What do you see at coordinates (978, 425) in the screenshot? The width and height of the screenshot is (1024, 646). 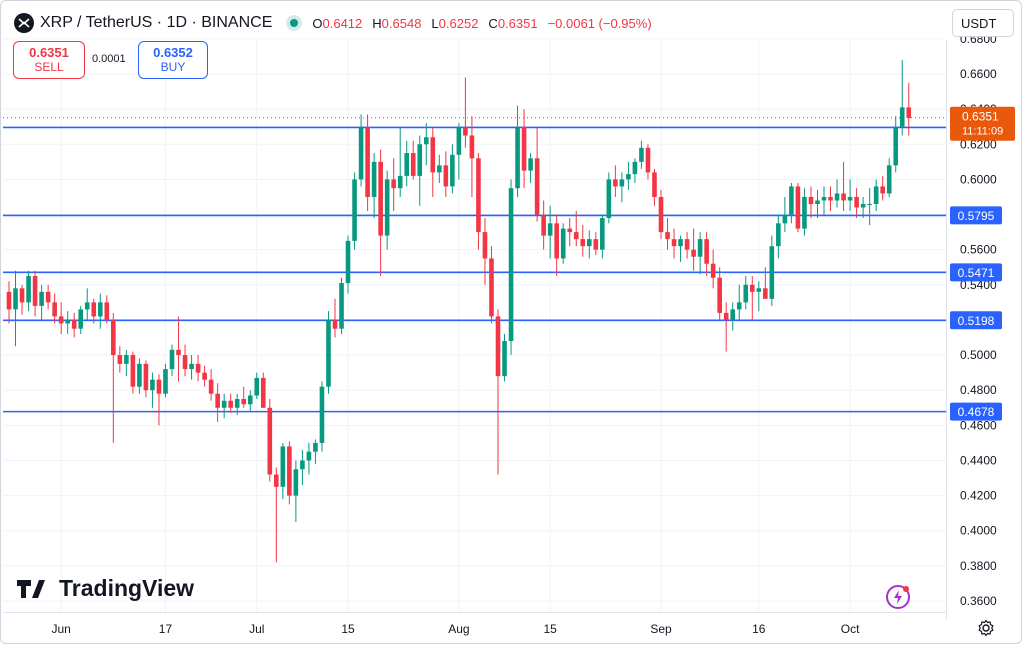 I see `y-tick-label: 0.4600` at bounding box center [978, 425].